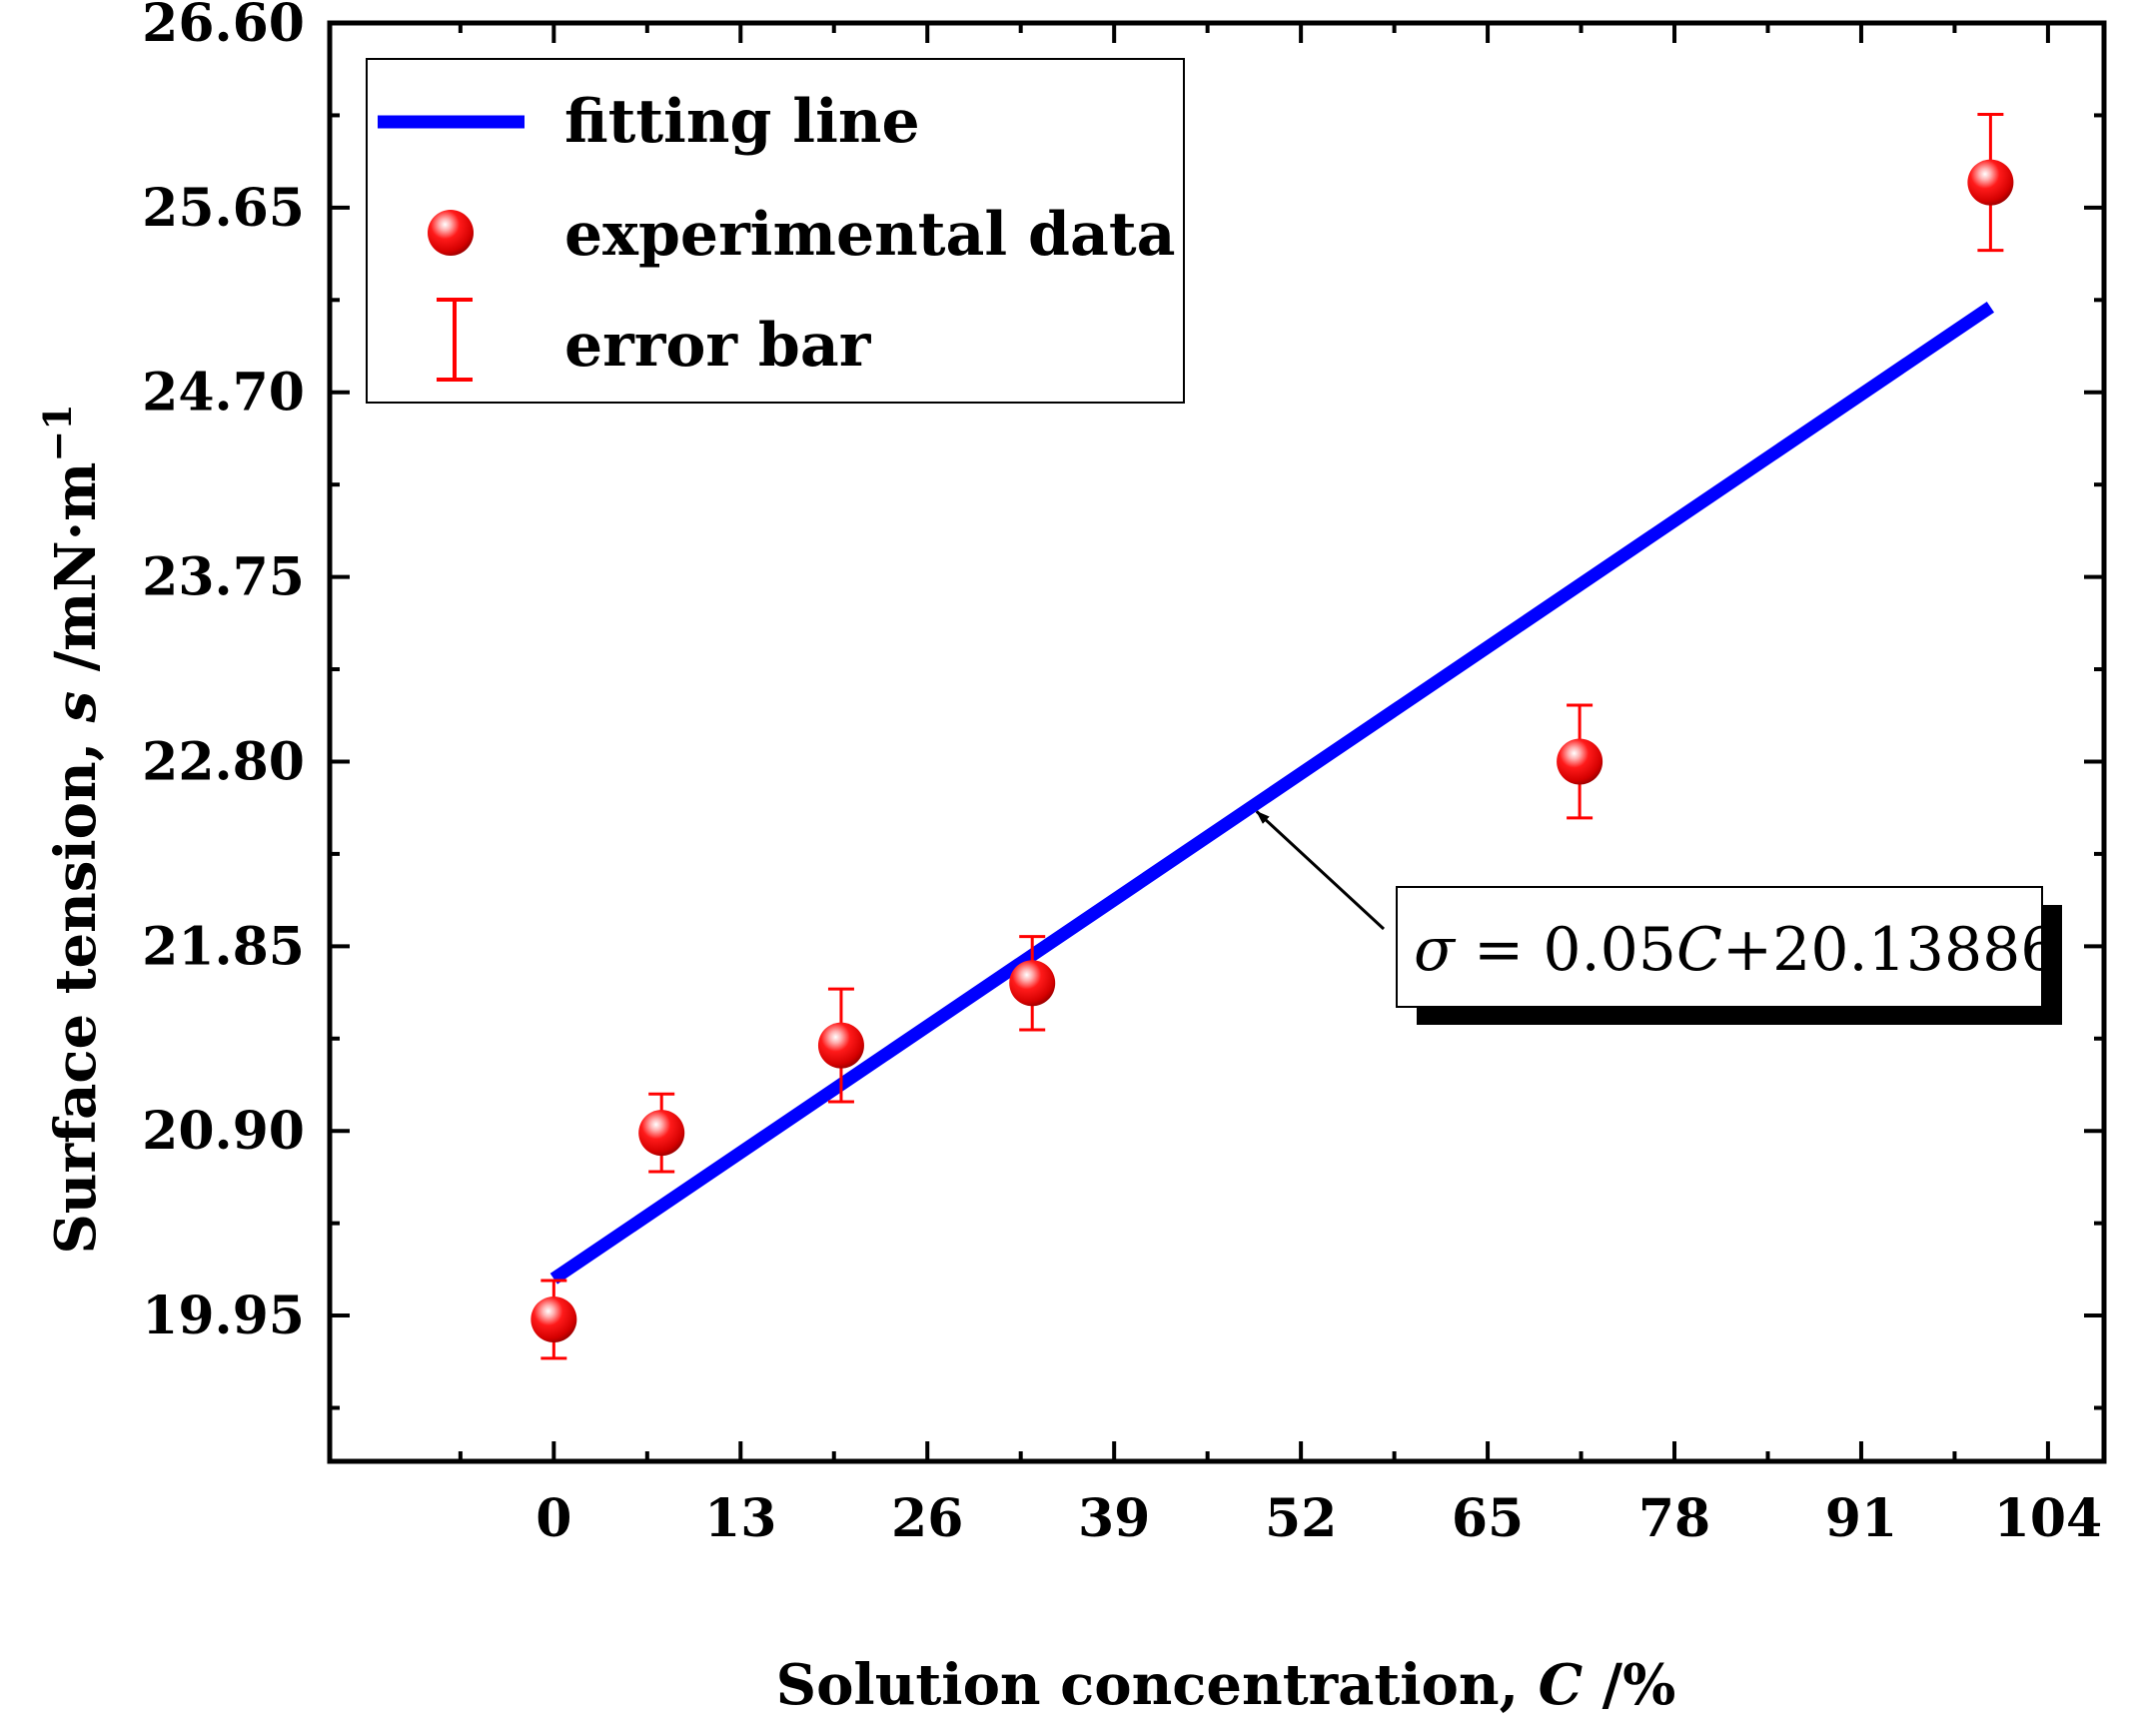  Describe the element at coordinates (740, 1518) in the screenshot. I see `x-tick-label: 13` at that location.